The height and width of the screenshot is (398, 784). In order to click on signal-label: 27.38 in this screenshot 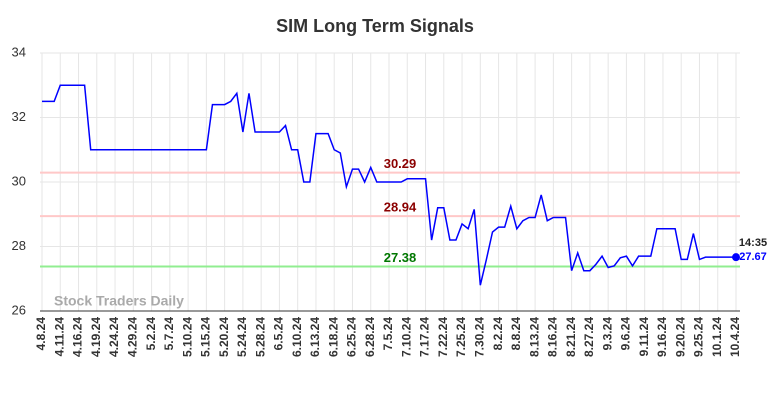, I will do `click(400, 257)`.